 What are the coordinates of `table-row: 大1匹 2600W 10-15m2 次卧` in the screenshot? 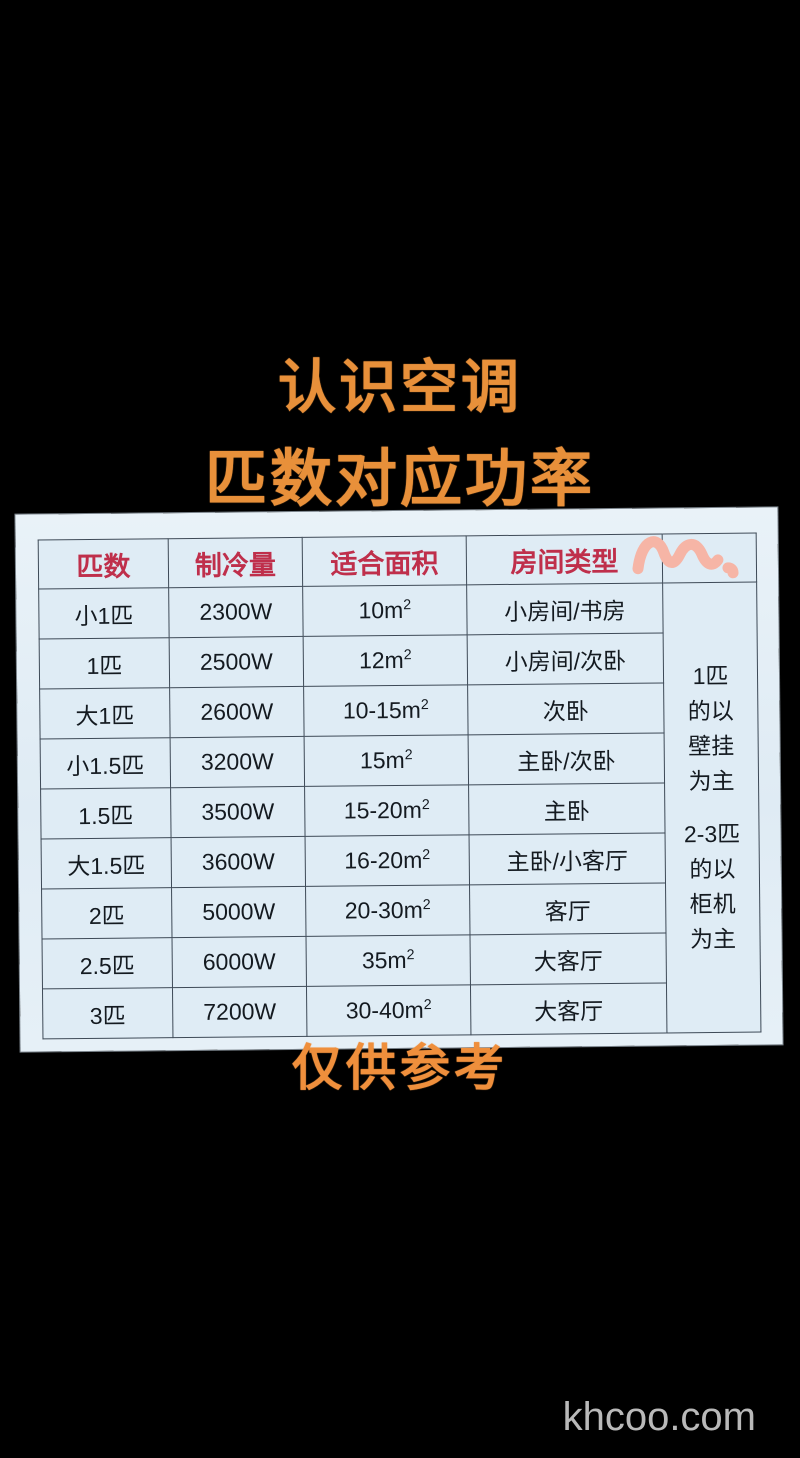 It's located at (398, 710).